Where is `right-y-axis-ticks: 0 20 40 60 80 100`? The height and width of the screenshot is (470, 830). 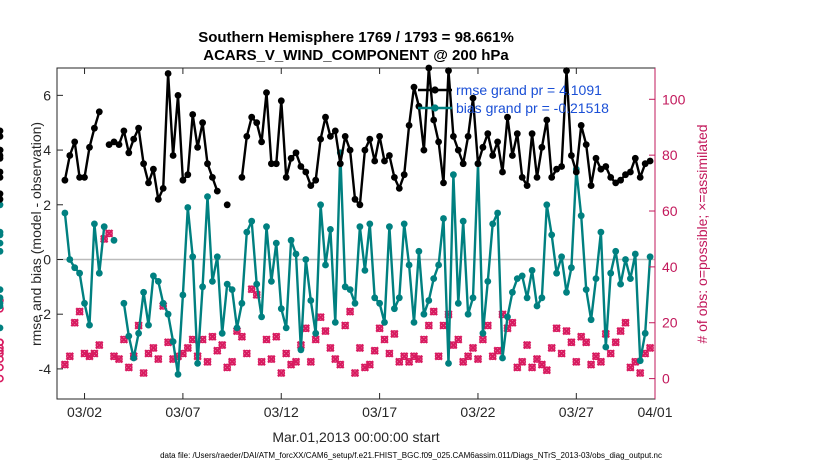 right-y-axis-ticks: 0 20 40 60 80 100 is located at coordinates (667, 239).